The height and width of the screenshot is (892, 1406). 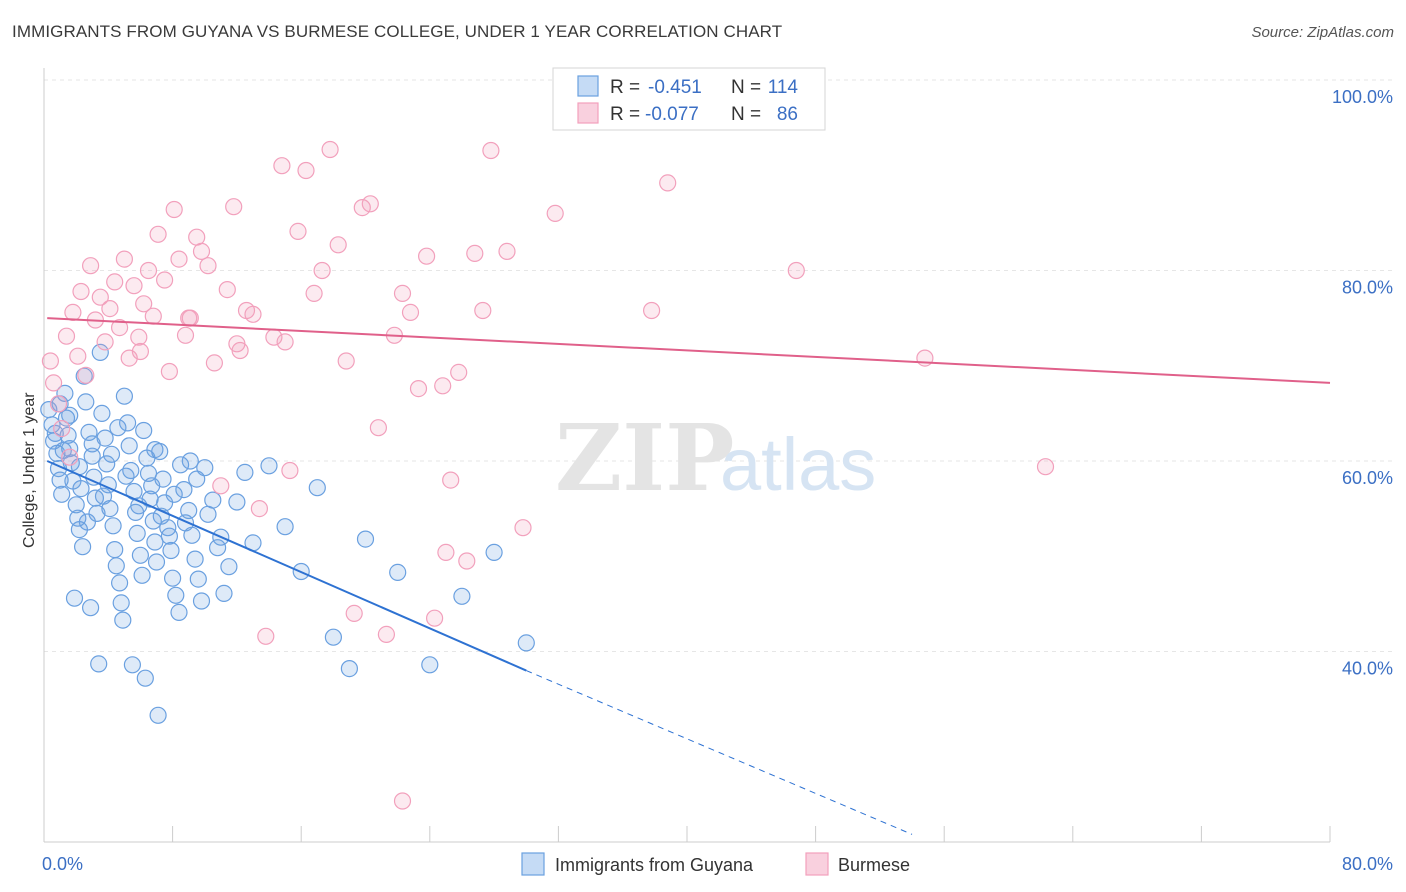 I want to click on y-tick-label-100: 100.0%, so click(x=1362, y=97).